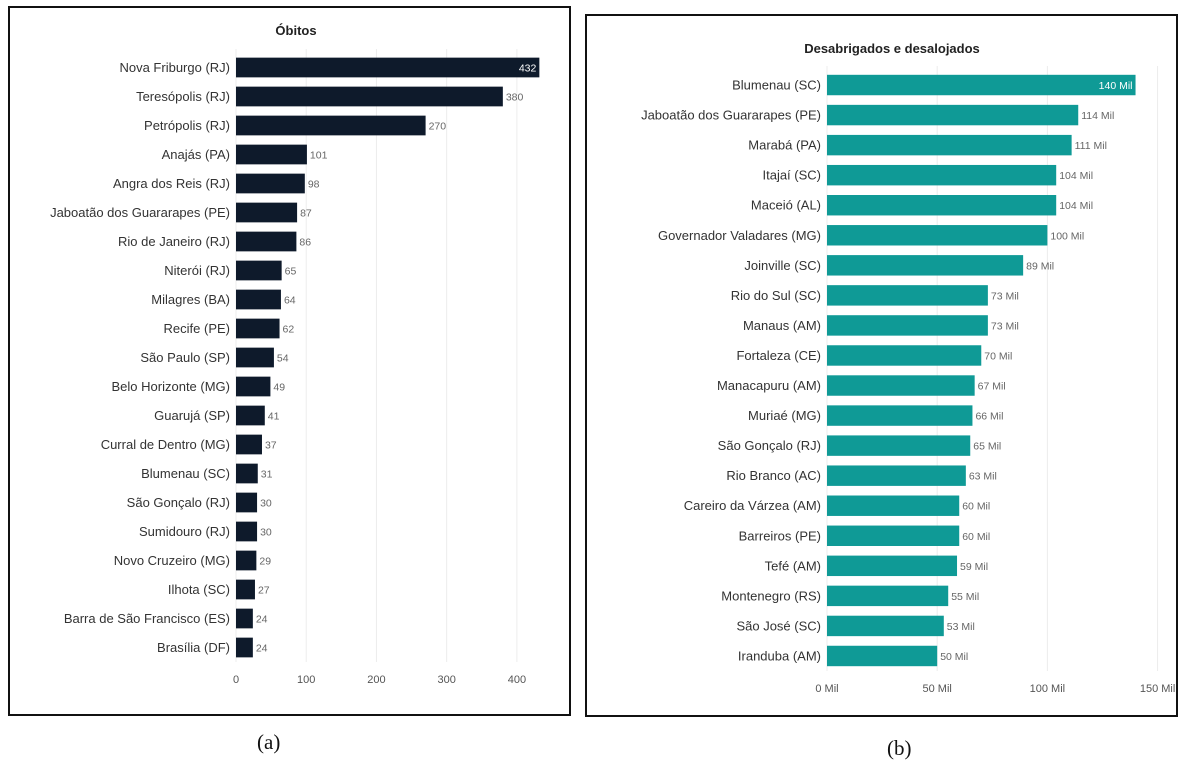 This screenshot has height=761, width=1178. I want to click on category-label: São Gonçalo (RJ), so click(769, 445).